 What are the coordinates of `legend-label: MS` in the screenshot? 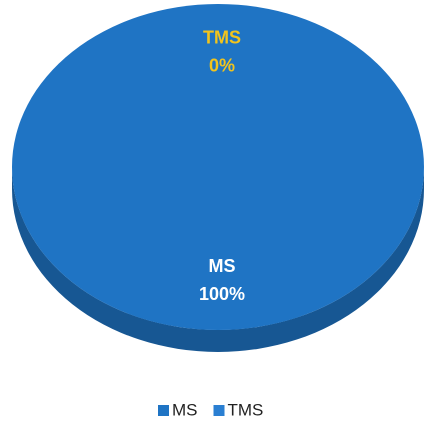 It's located at (185, 409).